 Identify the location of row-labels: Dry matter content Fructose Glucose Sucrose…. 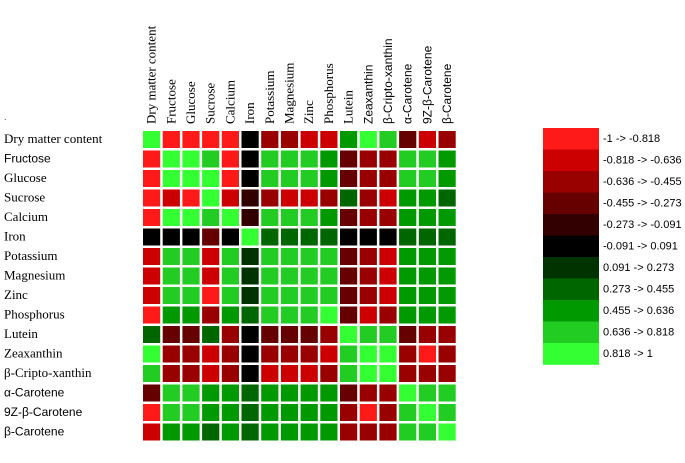
(53, 285).